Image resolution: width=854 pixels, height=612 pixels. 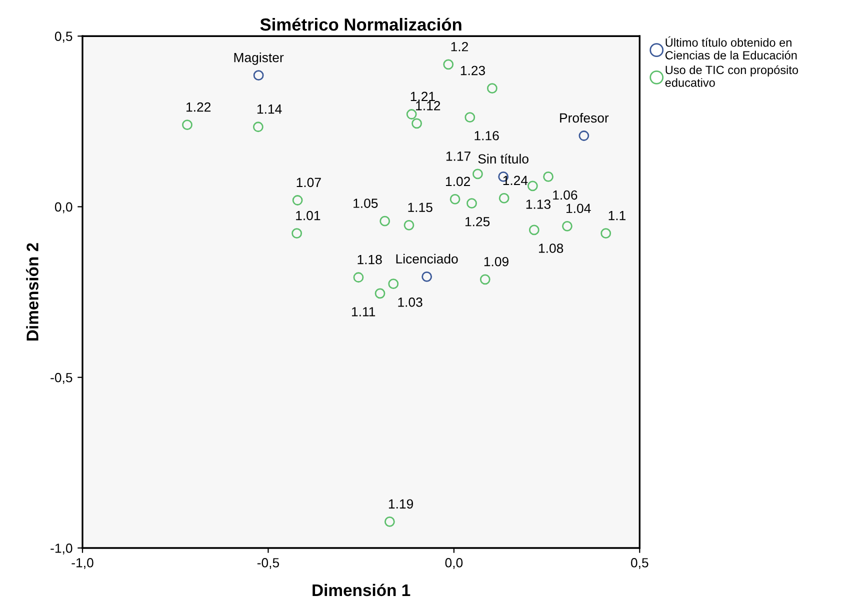 I want to click on annotation: 1.12, so click(x=428, y=105).